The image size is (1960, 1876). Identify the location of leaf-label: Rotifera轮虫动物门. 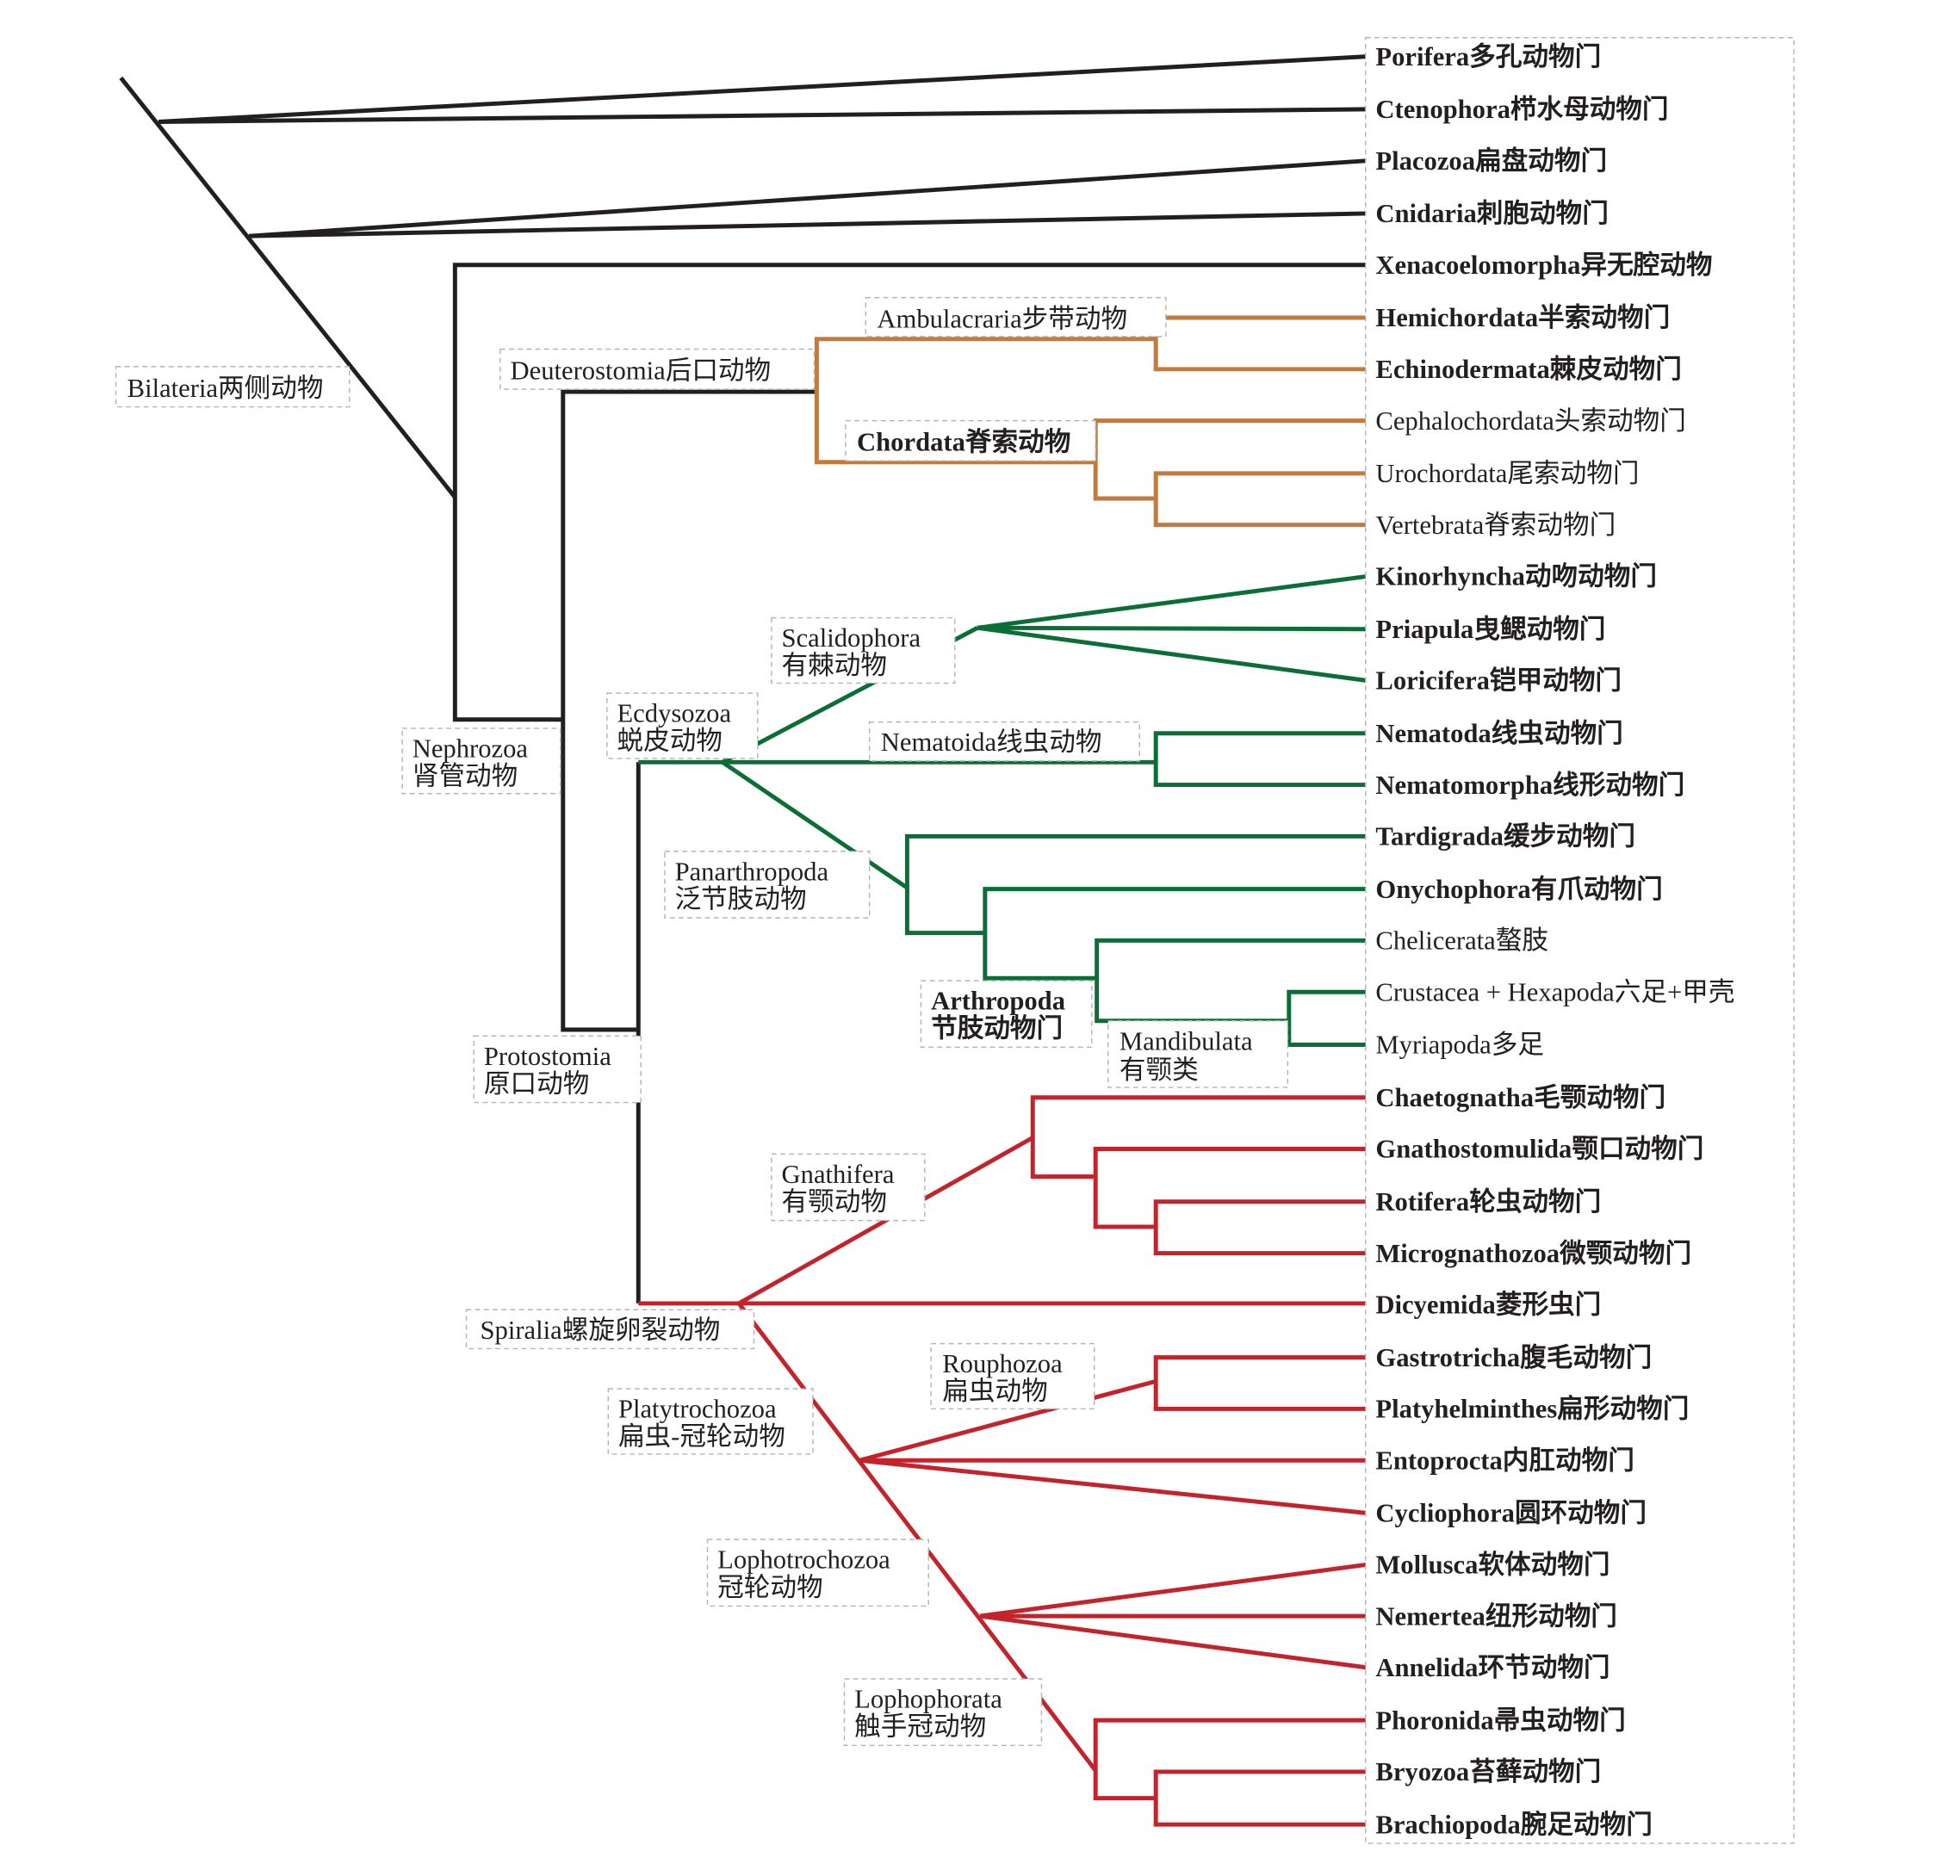
(1488, 1202).